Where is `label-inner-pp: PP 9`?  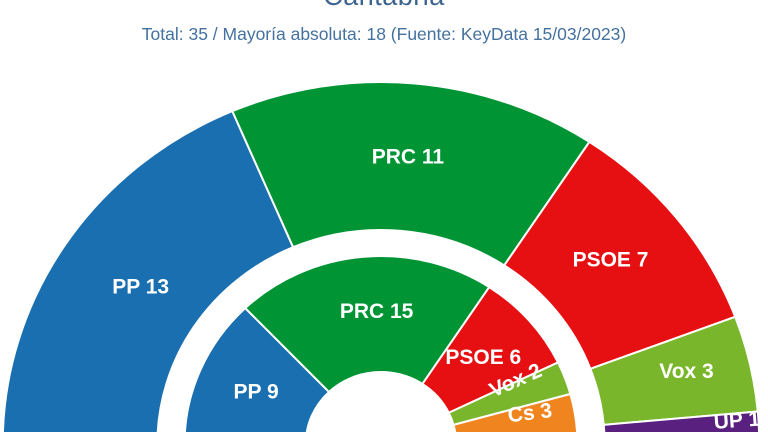
label-inner-pp: PP 9 is located at coordinates (256, 391).